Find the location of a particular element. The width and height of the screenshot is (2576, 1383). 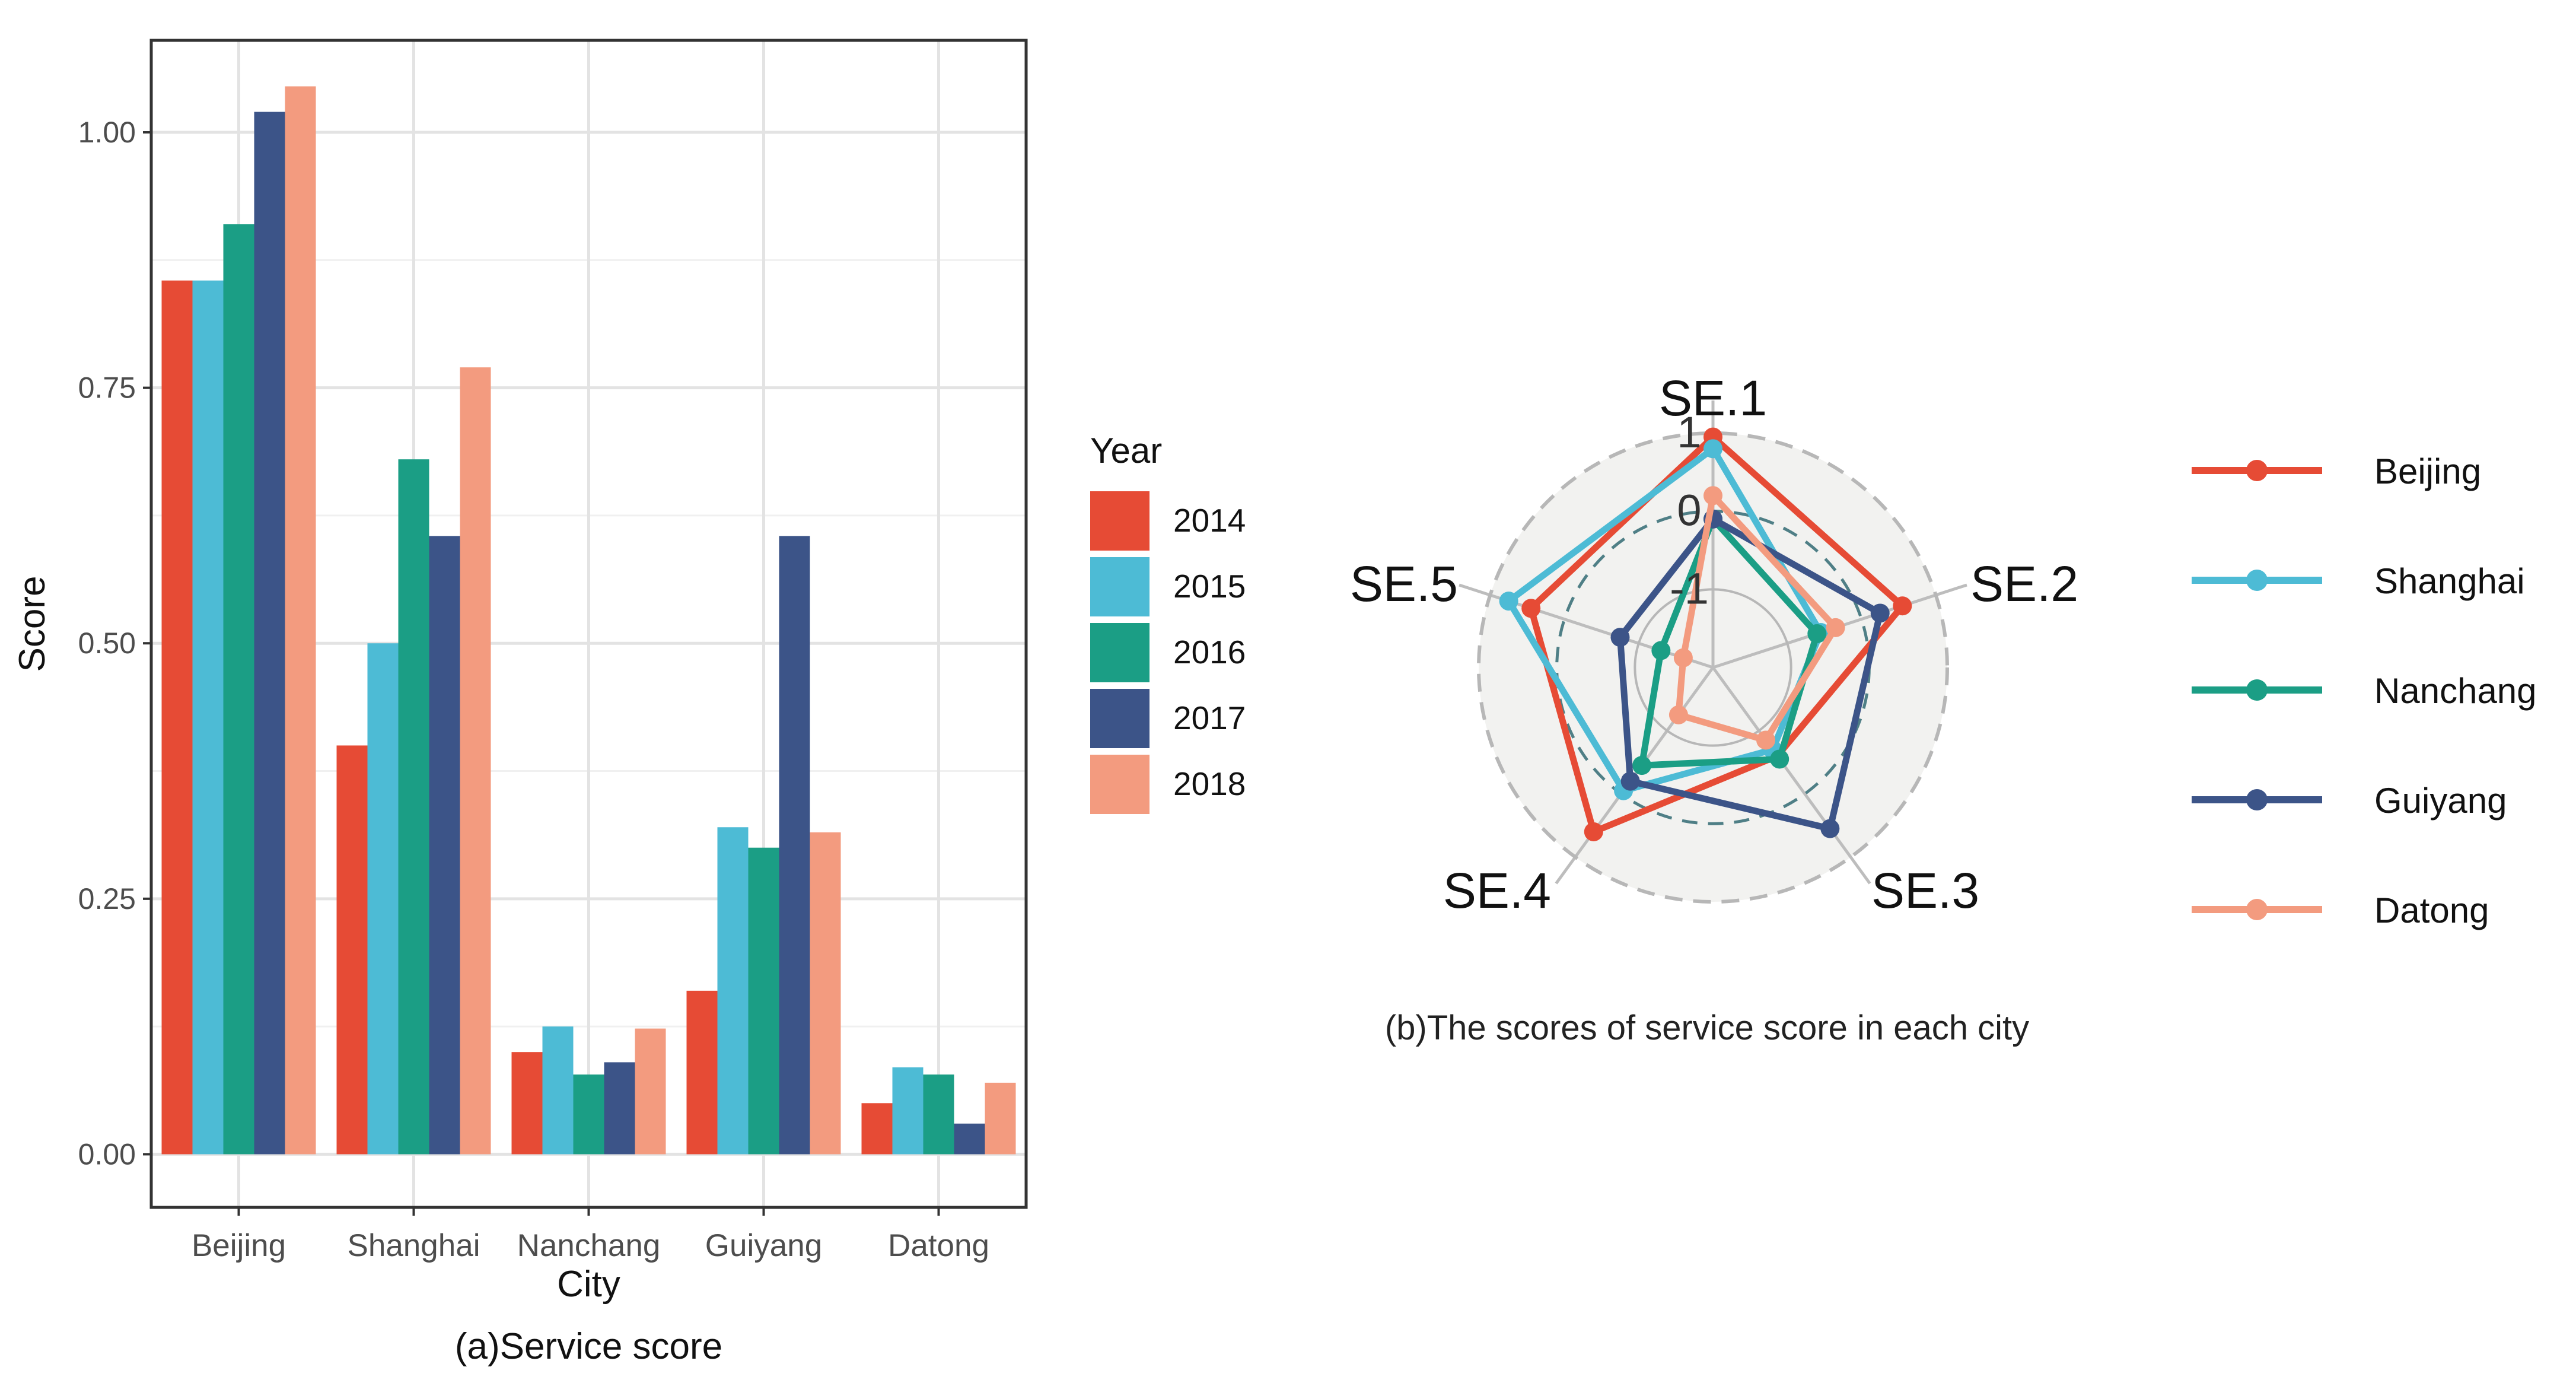

bar-shanghai-2018 is located at coordinates (475, 761).